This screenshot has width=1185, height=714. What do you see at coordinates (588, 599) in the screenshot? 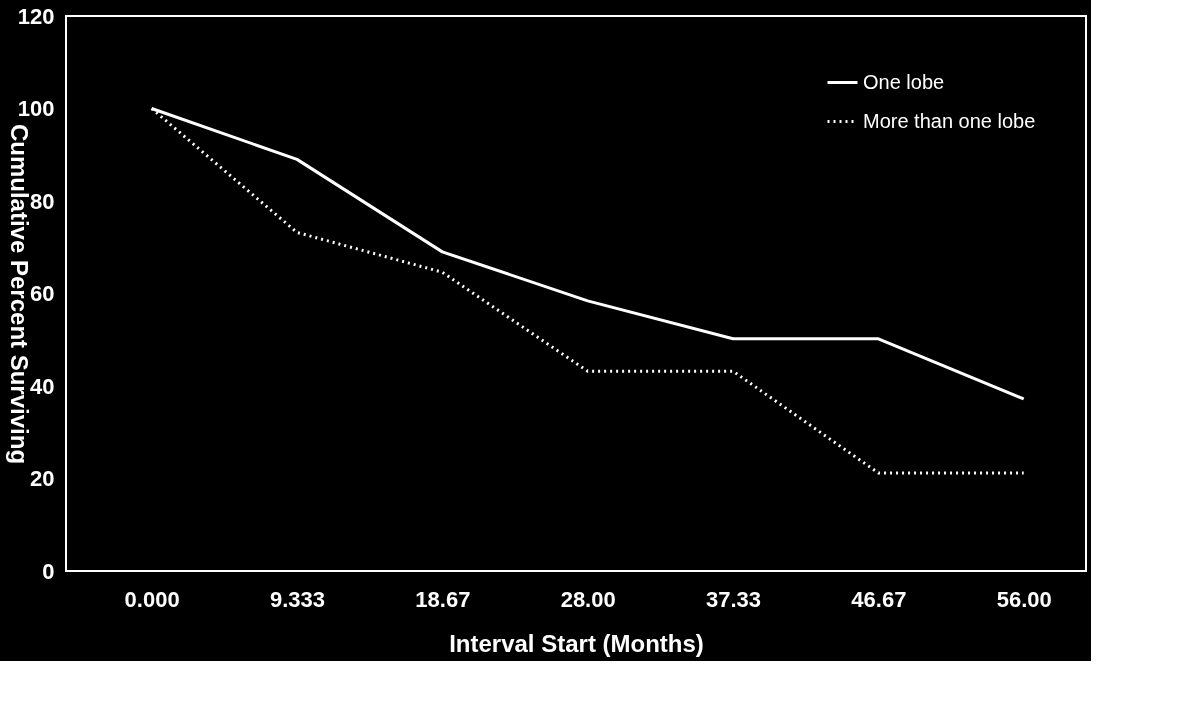
I see `x-tick-label: 28.00` at bounding box center [588, 599].